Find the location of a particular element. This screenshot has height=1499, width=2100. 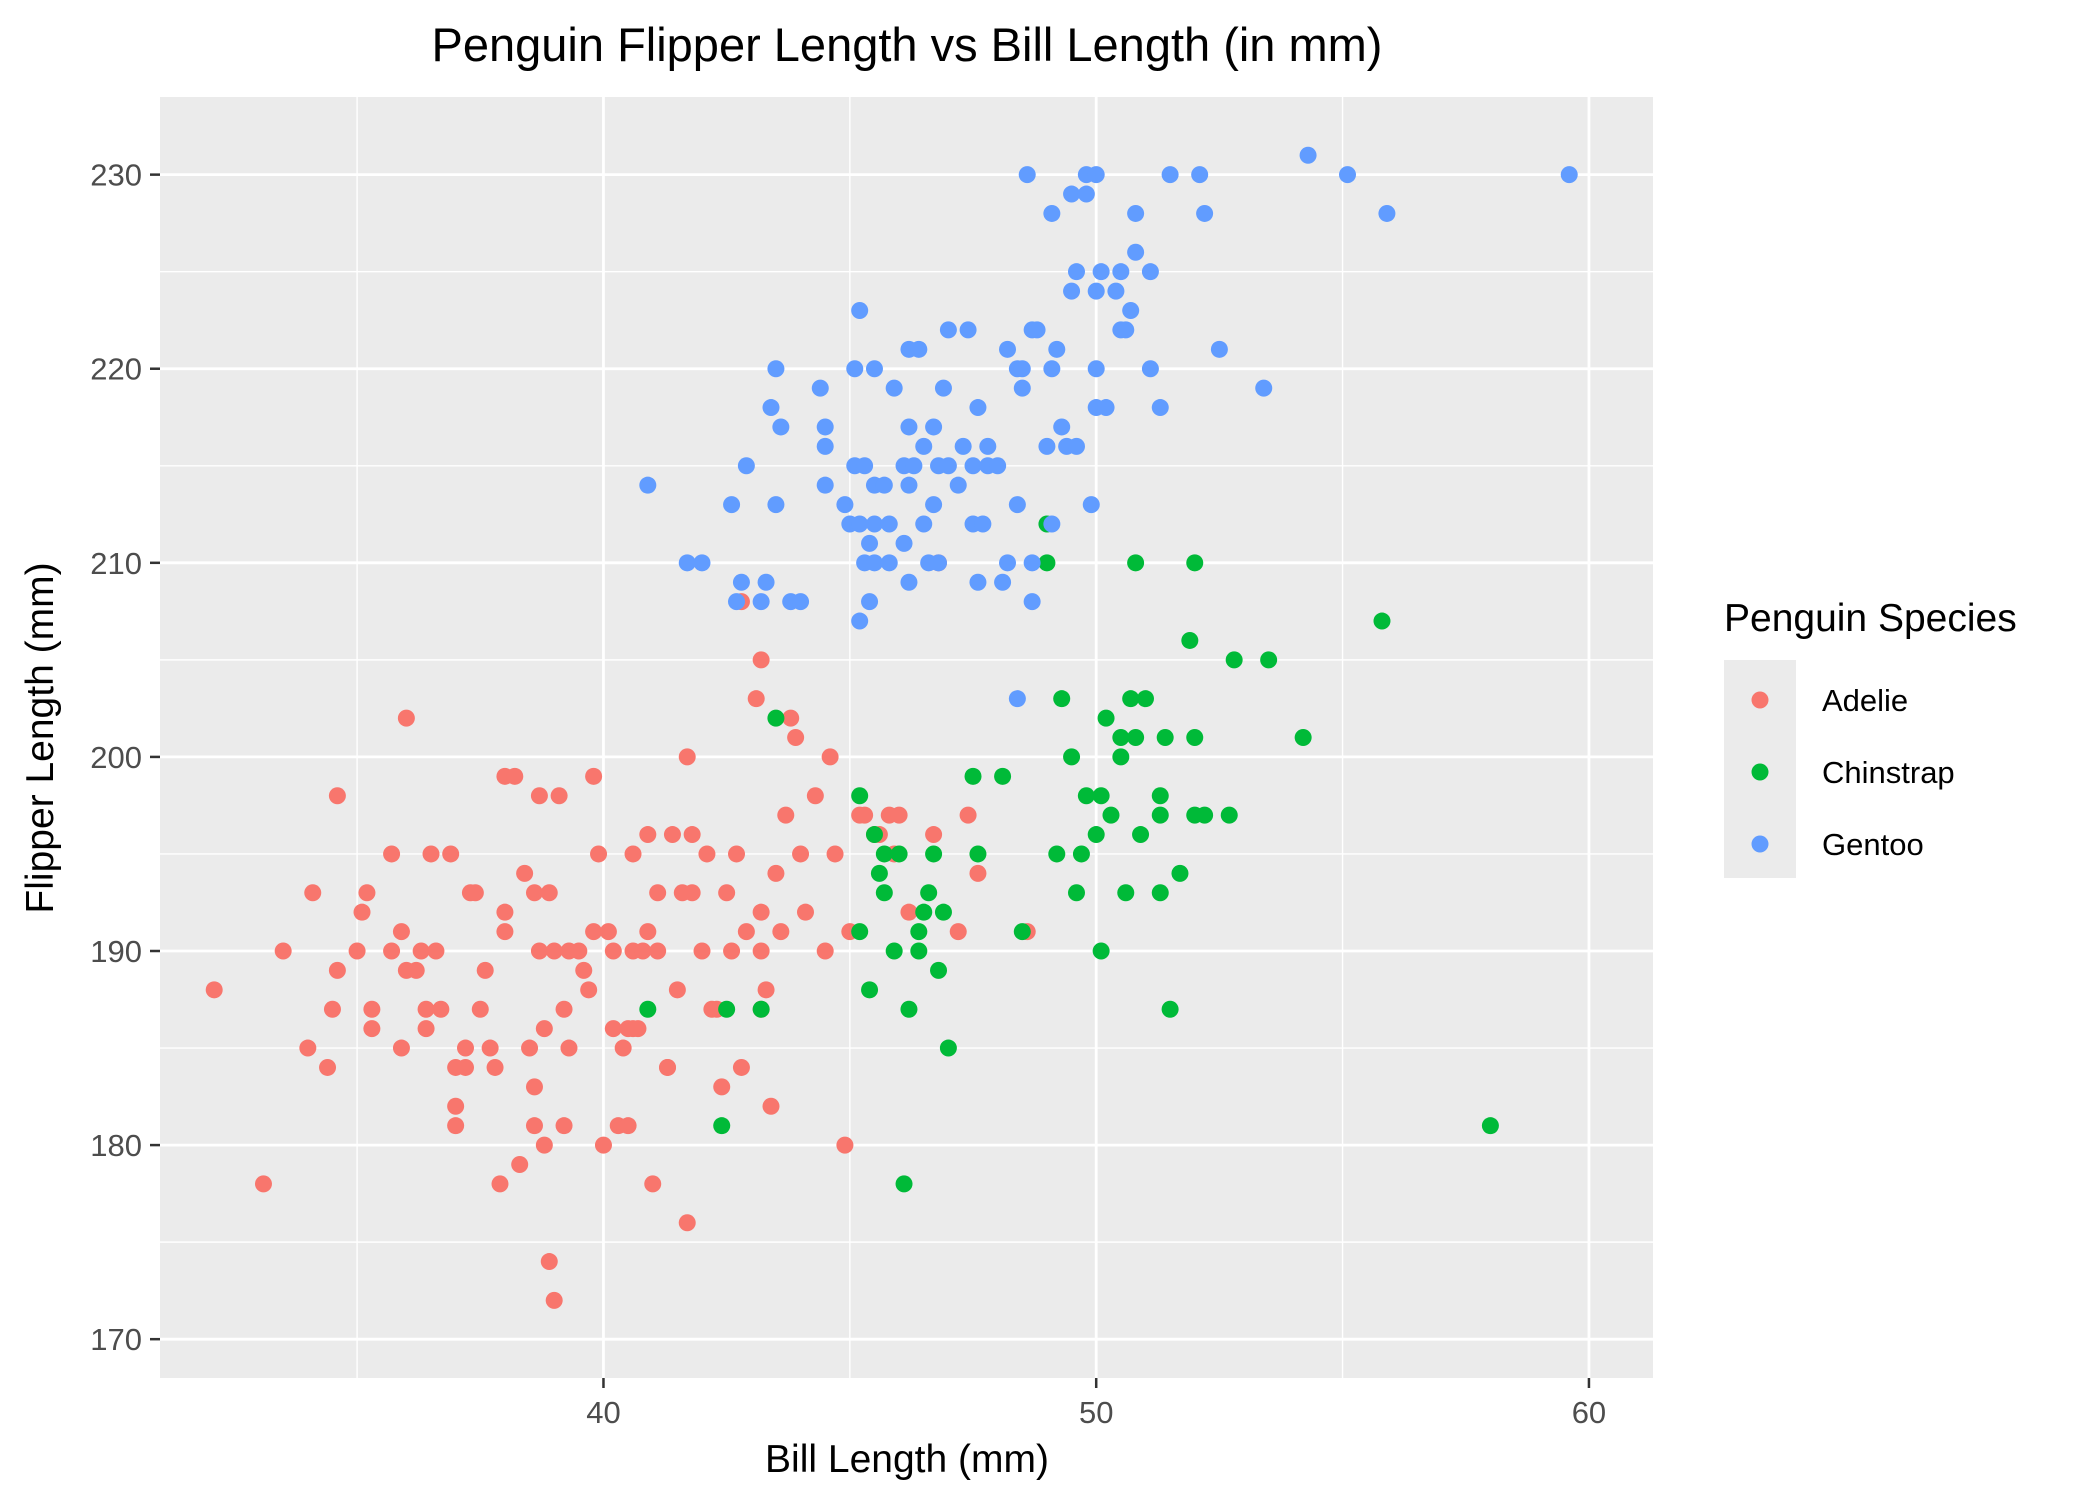

legend-label-gentoo: Gentoo is located at coordinates (1873, 844).